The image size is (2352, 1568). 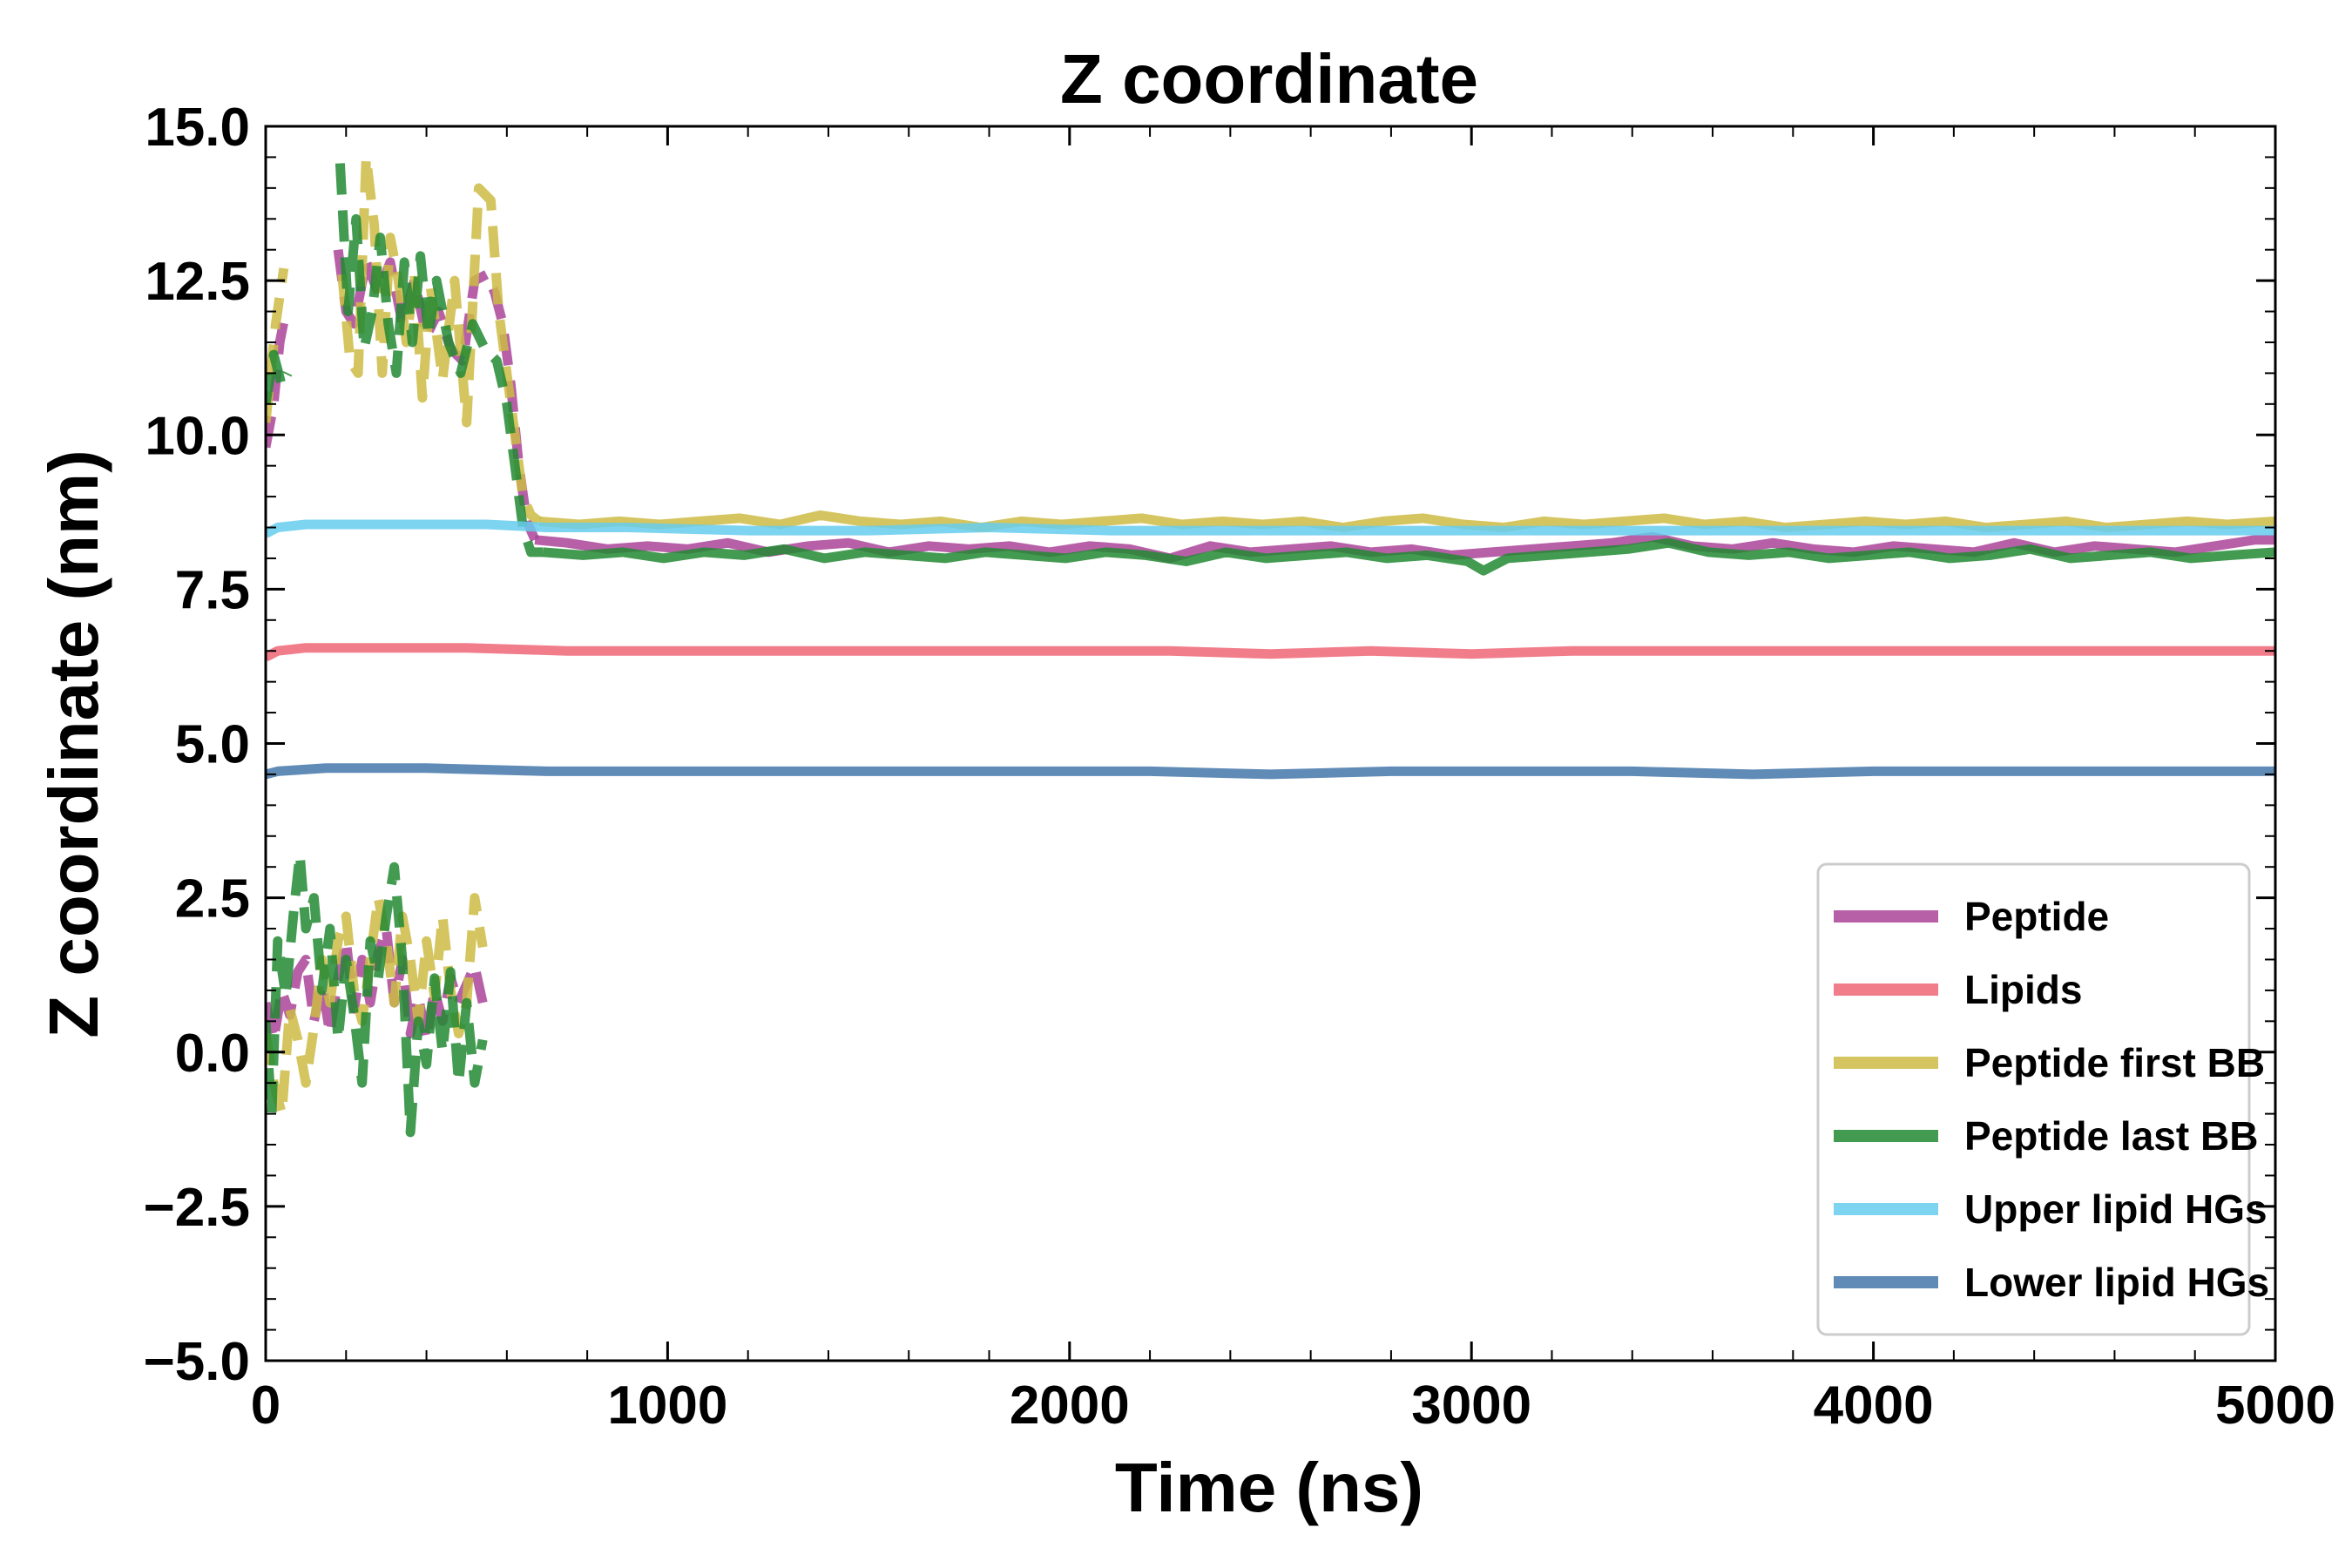 I want to click on x-tick-label: 0, so click(x=265, y=1405).